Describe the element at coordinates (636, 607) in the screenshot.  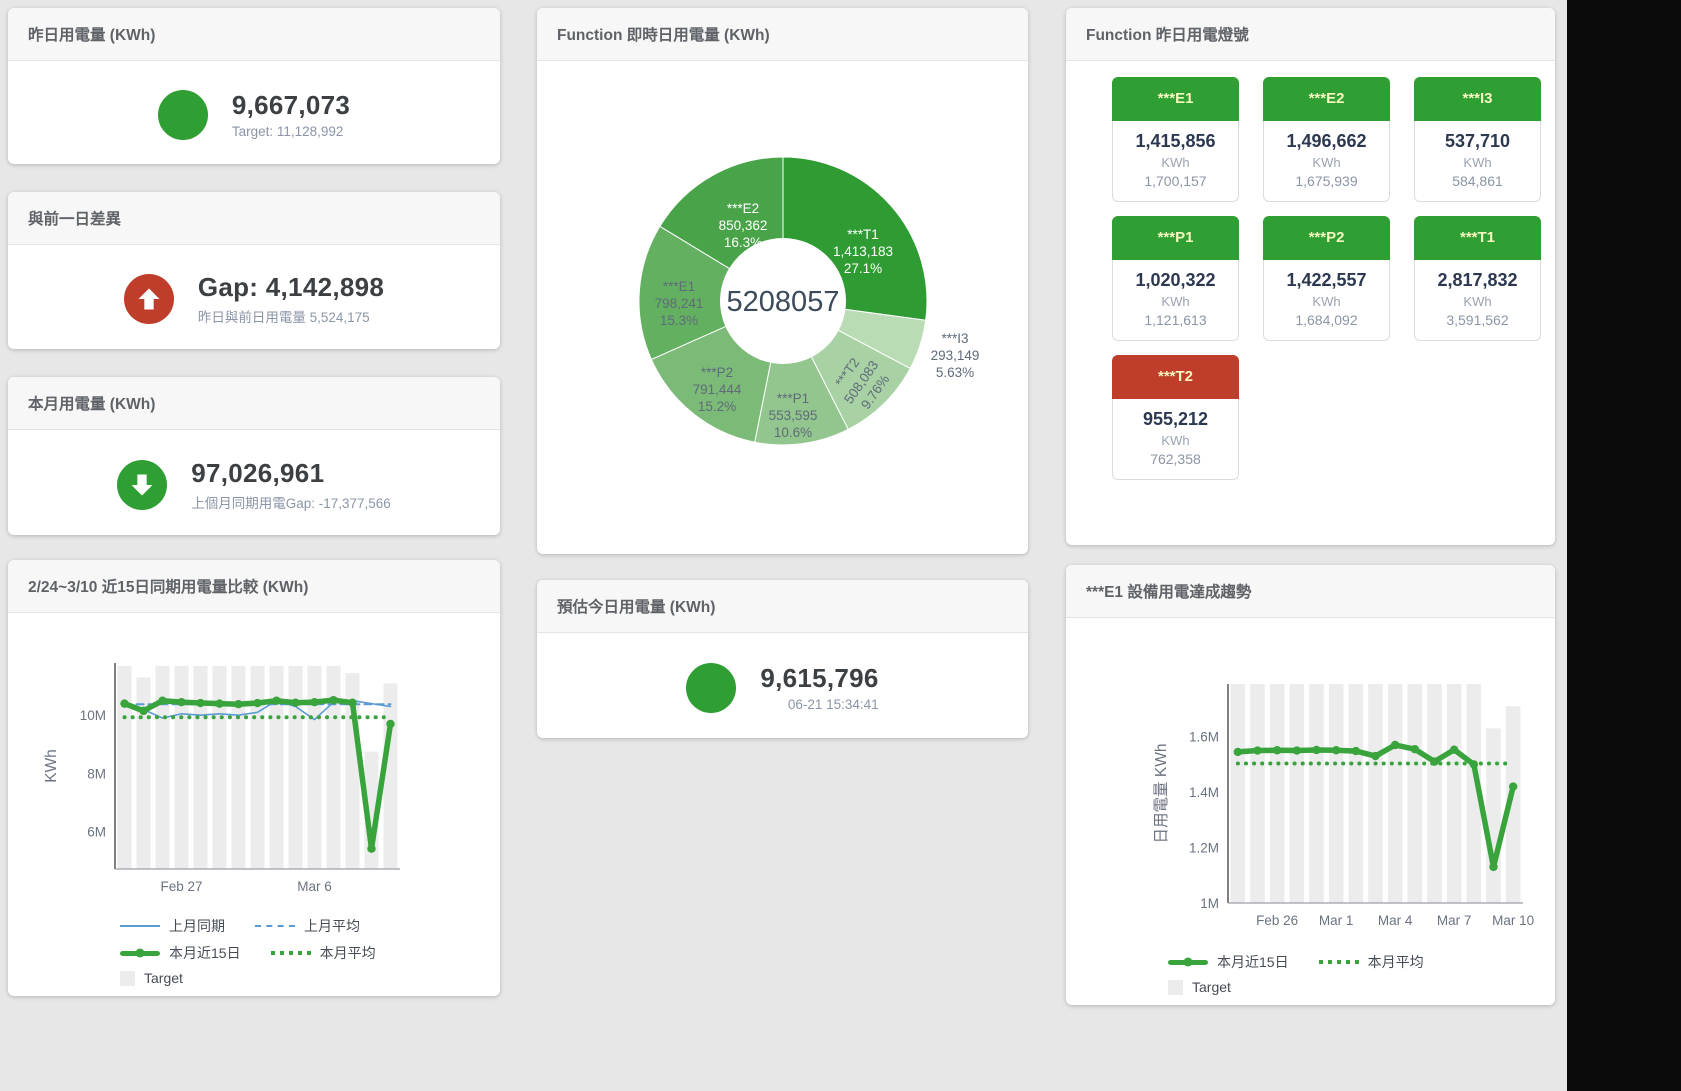
I see `card-title: 預估今日用電量 (KWh)` at that location.